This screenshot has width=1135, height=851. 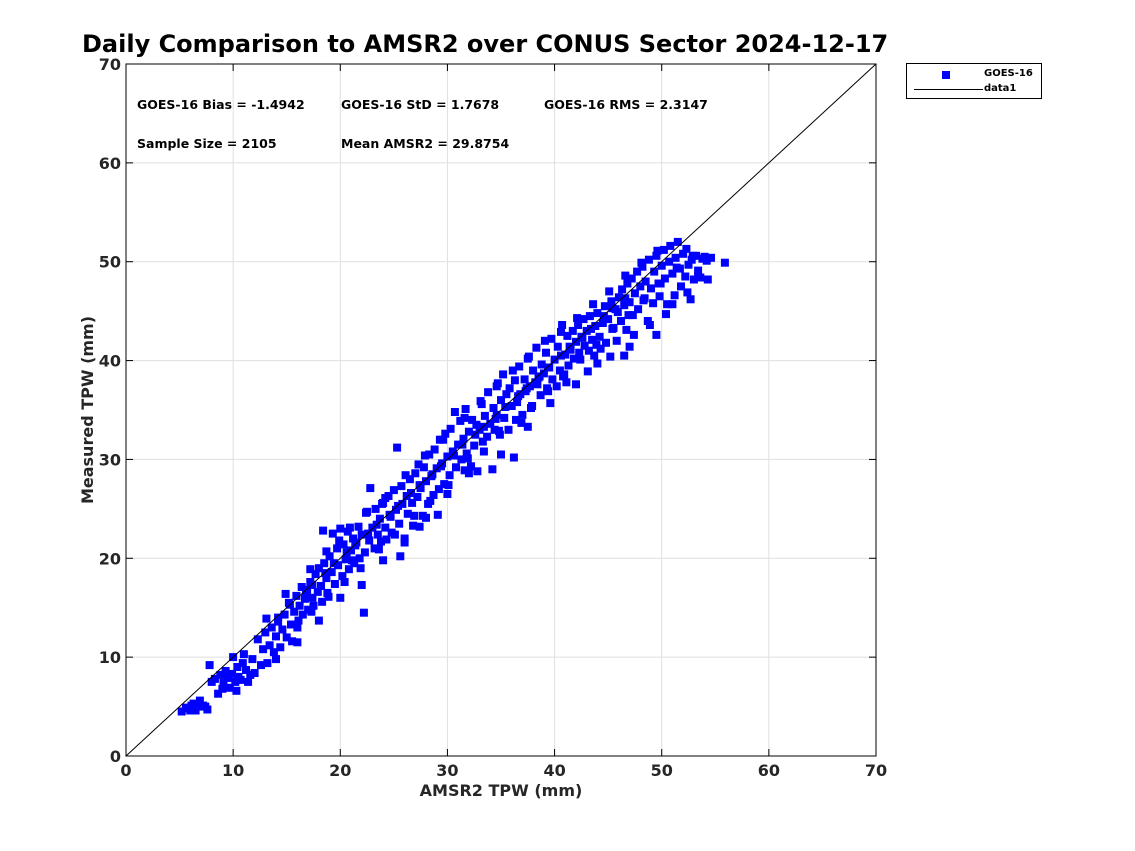 I want to click on legend-marker-goes16, so click(x=946, y=75).